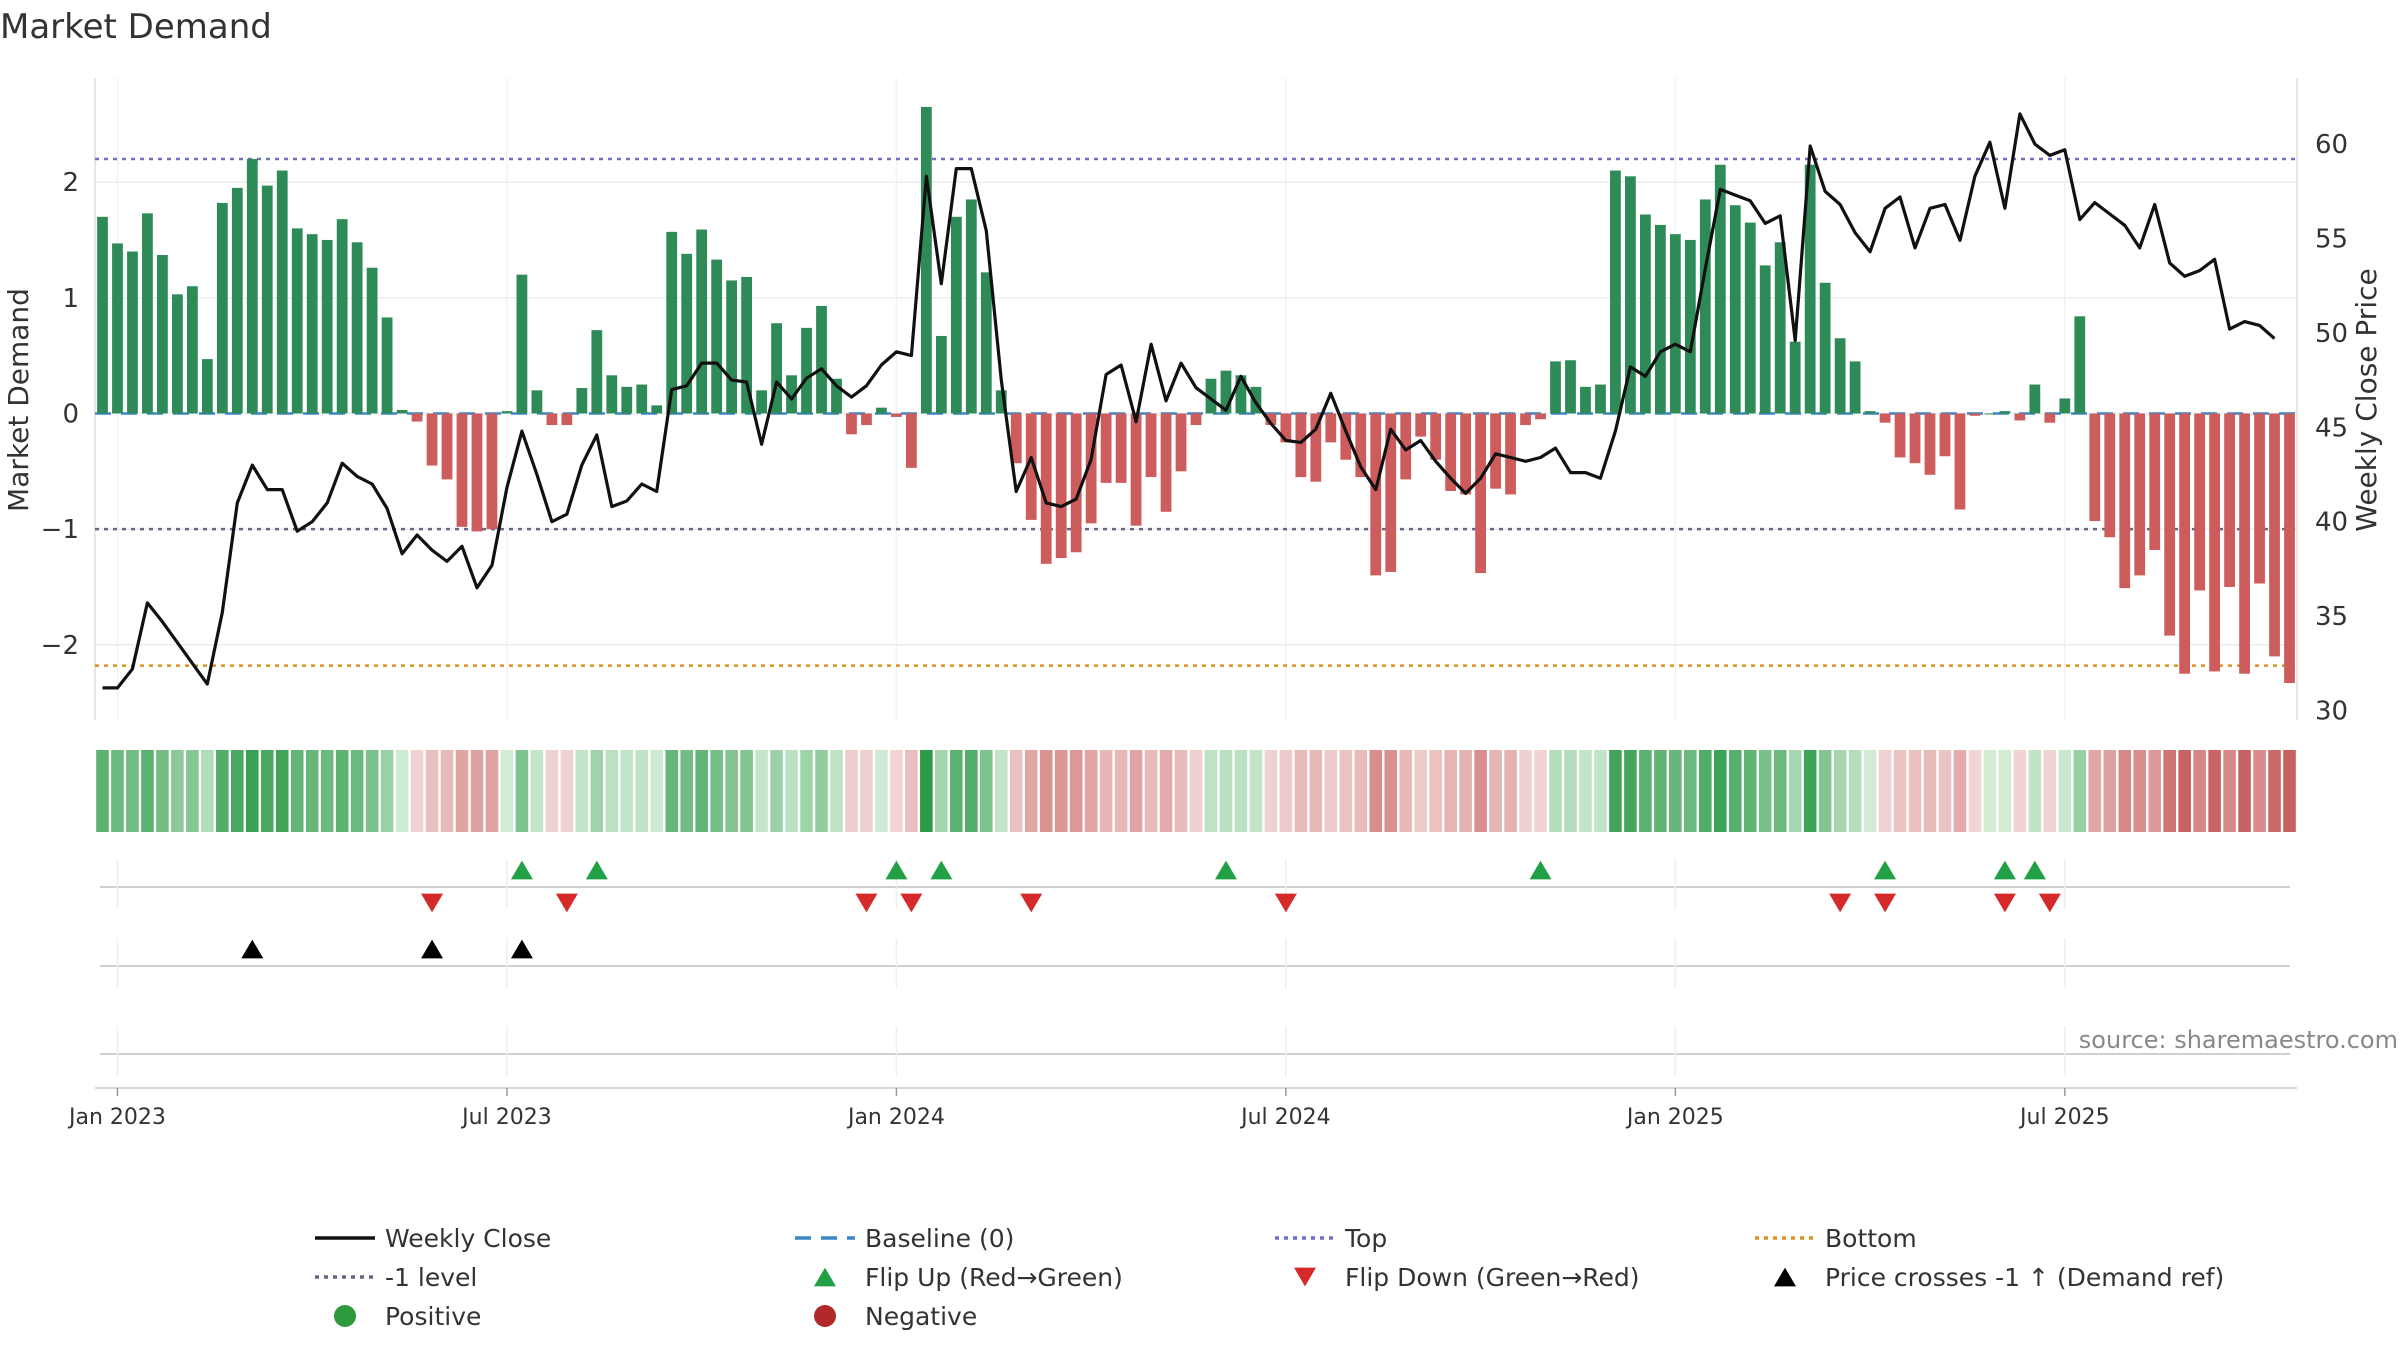 The width and height of the screenshot is (2400, 1350). I want to click on right-tick-label: 60, so click(2331, 145).